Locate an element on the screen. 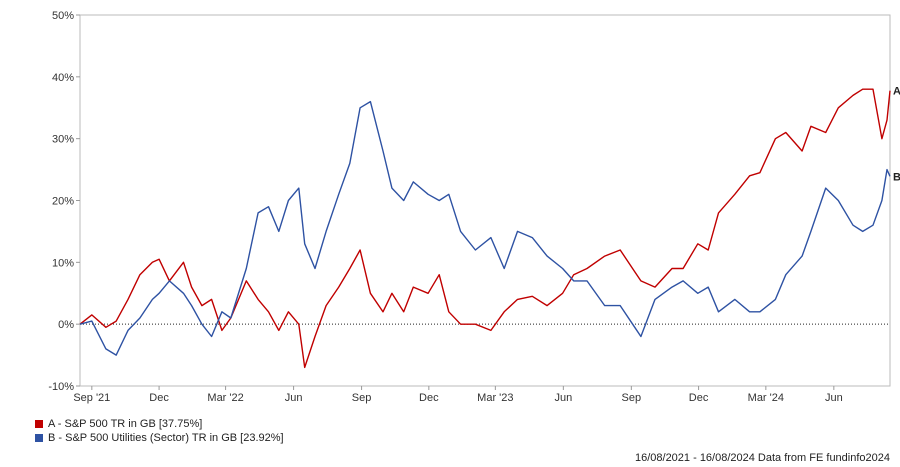 The image size is (900, 467). legend-label-a: A - S&P 500 TR in GB [37.75%] is located at coordinates (125, 424).